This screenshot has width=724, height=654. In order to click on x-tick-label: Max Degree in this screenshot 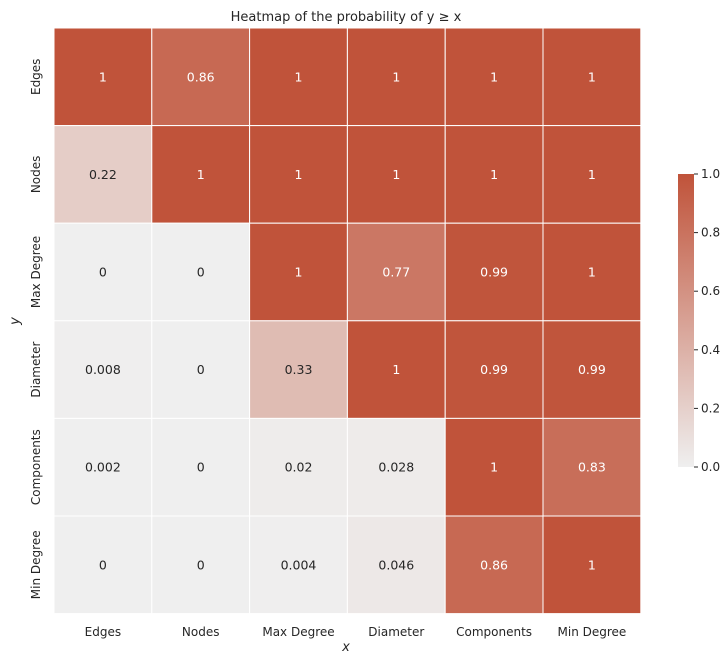, I will do `click(298, 632)`.